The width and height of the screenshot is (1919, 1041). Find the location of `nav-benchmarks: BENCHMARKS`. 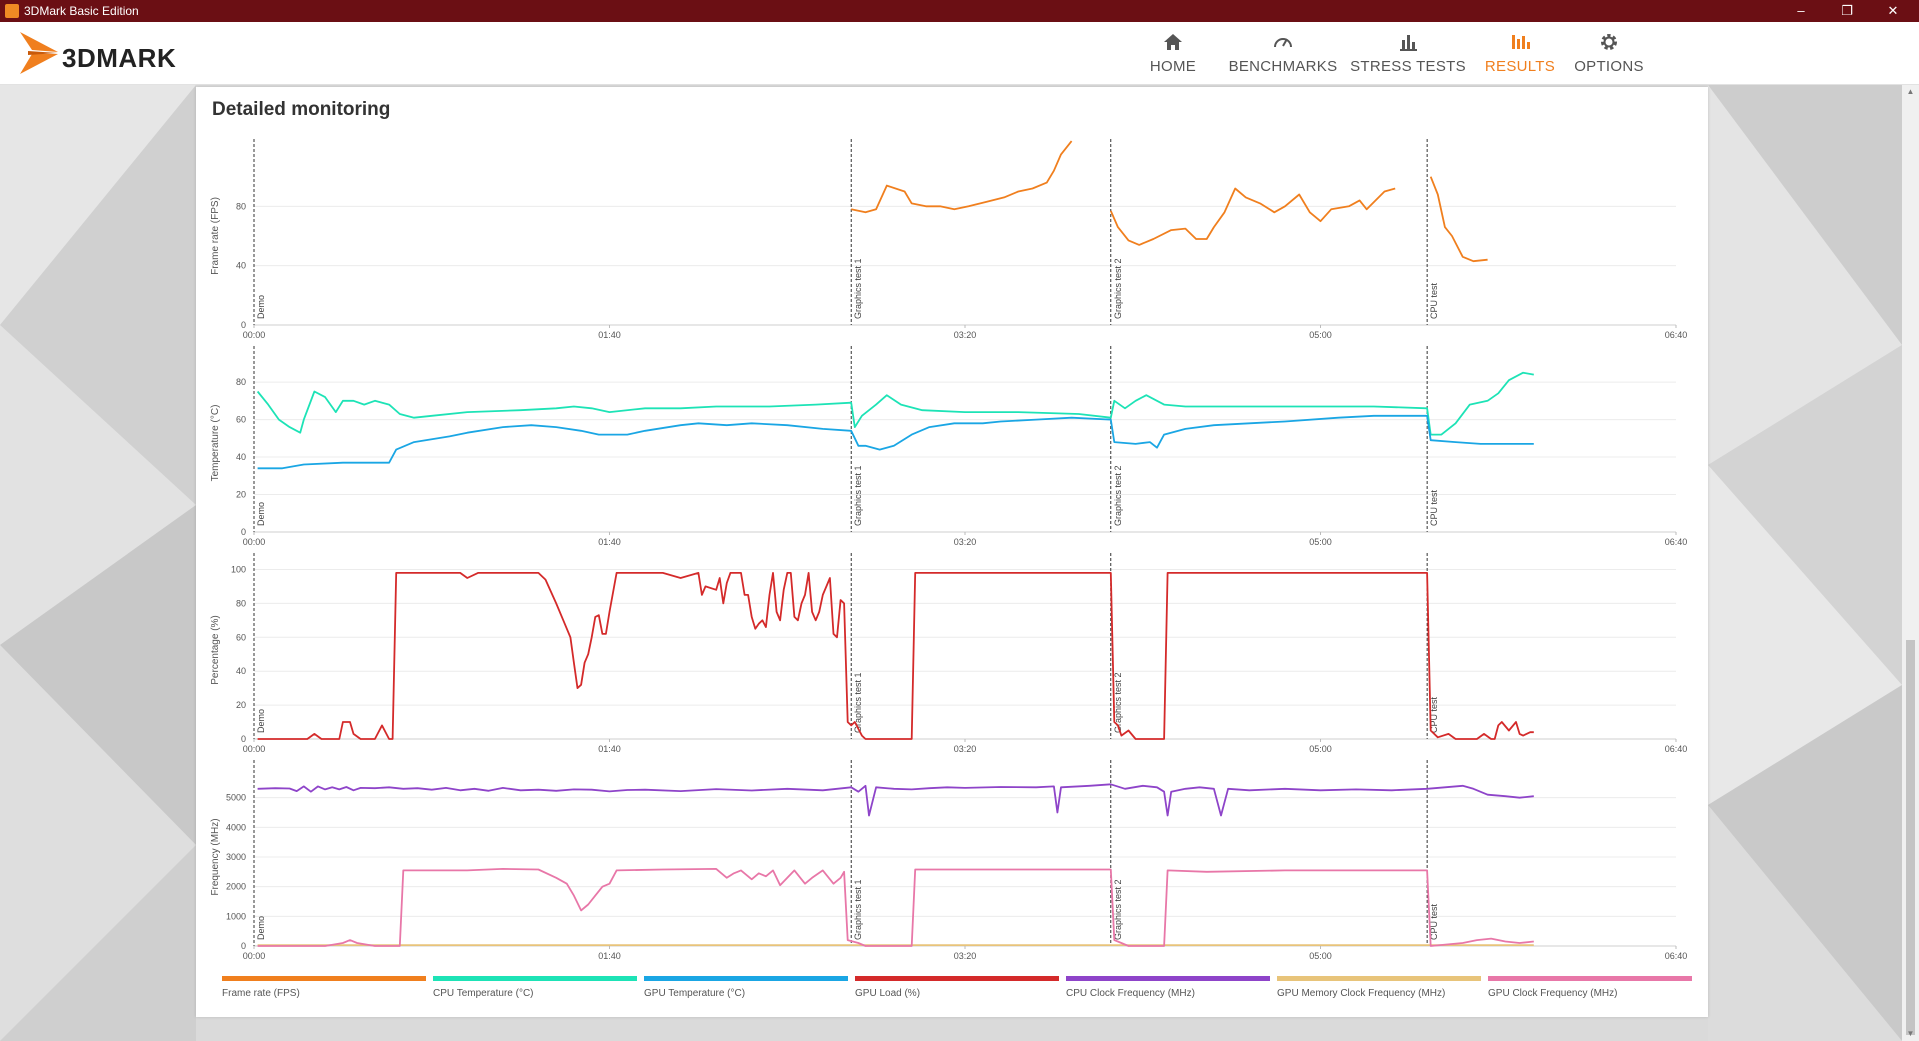

nav-benchmarks: BENCHMARKS is located at coordinates (1283, 53).